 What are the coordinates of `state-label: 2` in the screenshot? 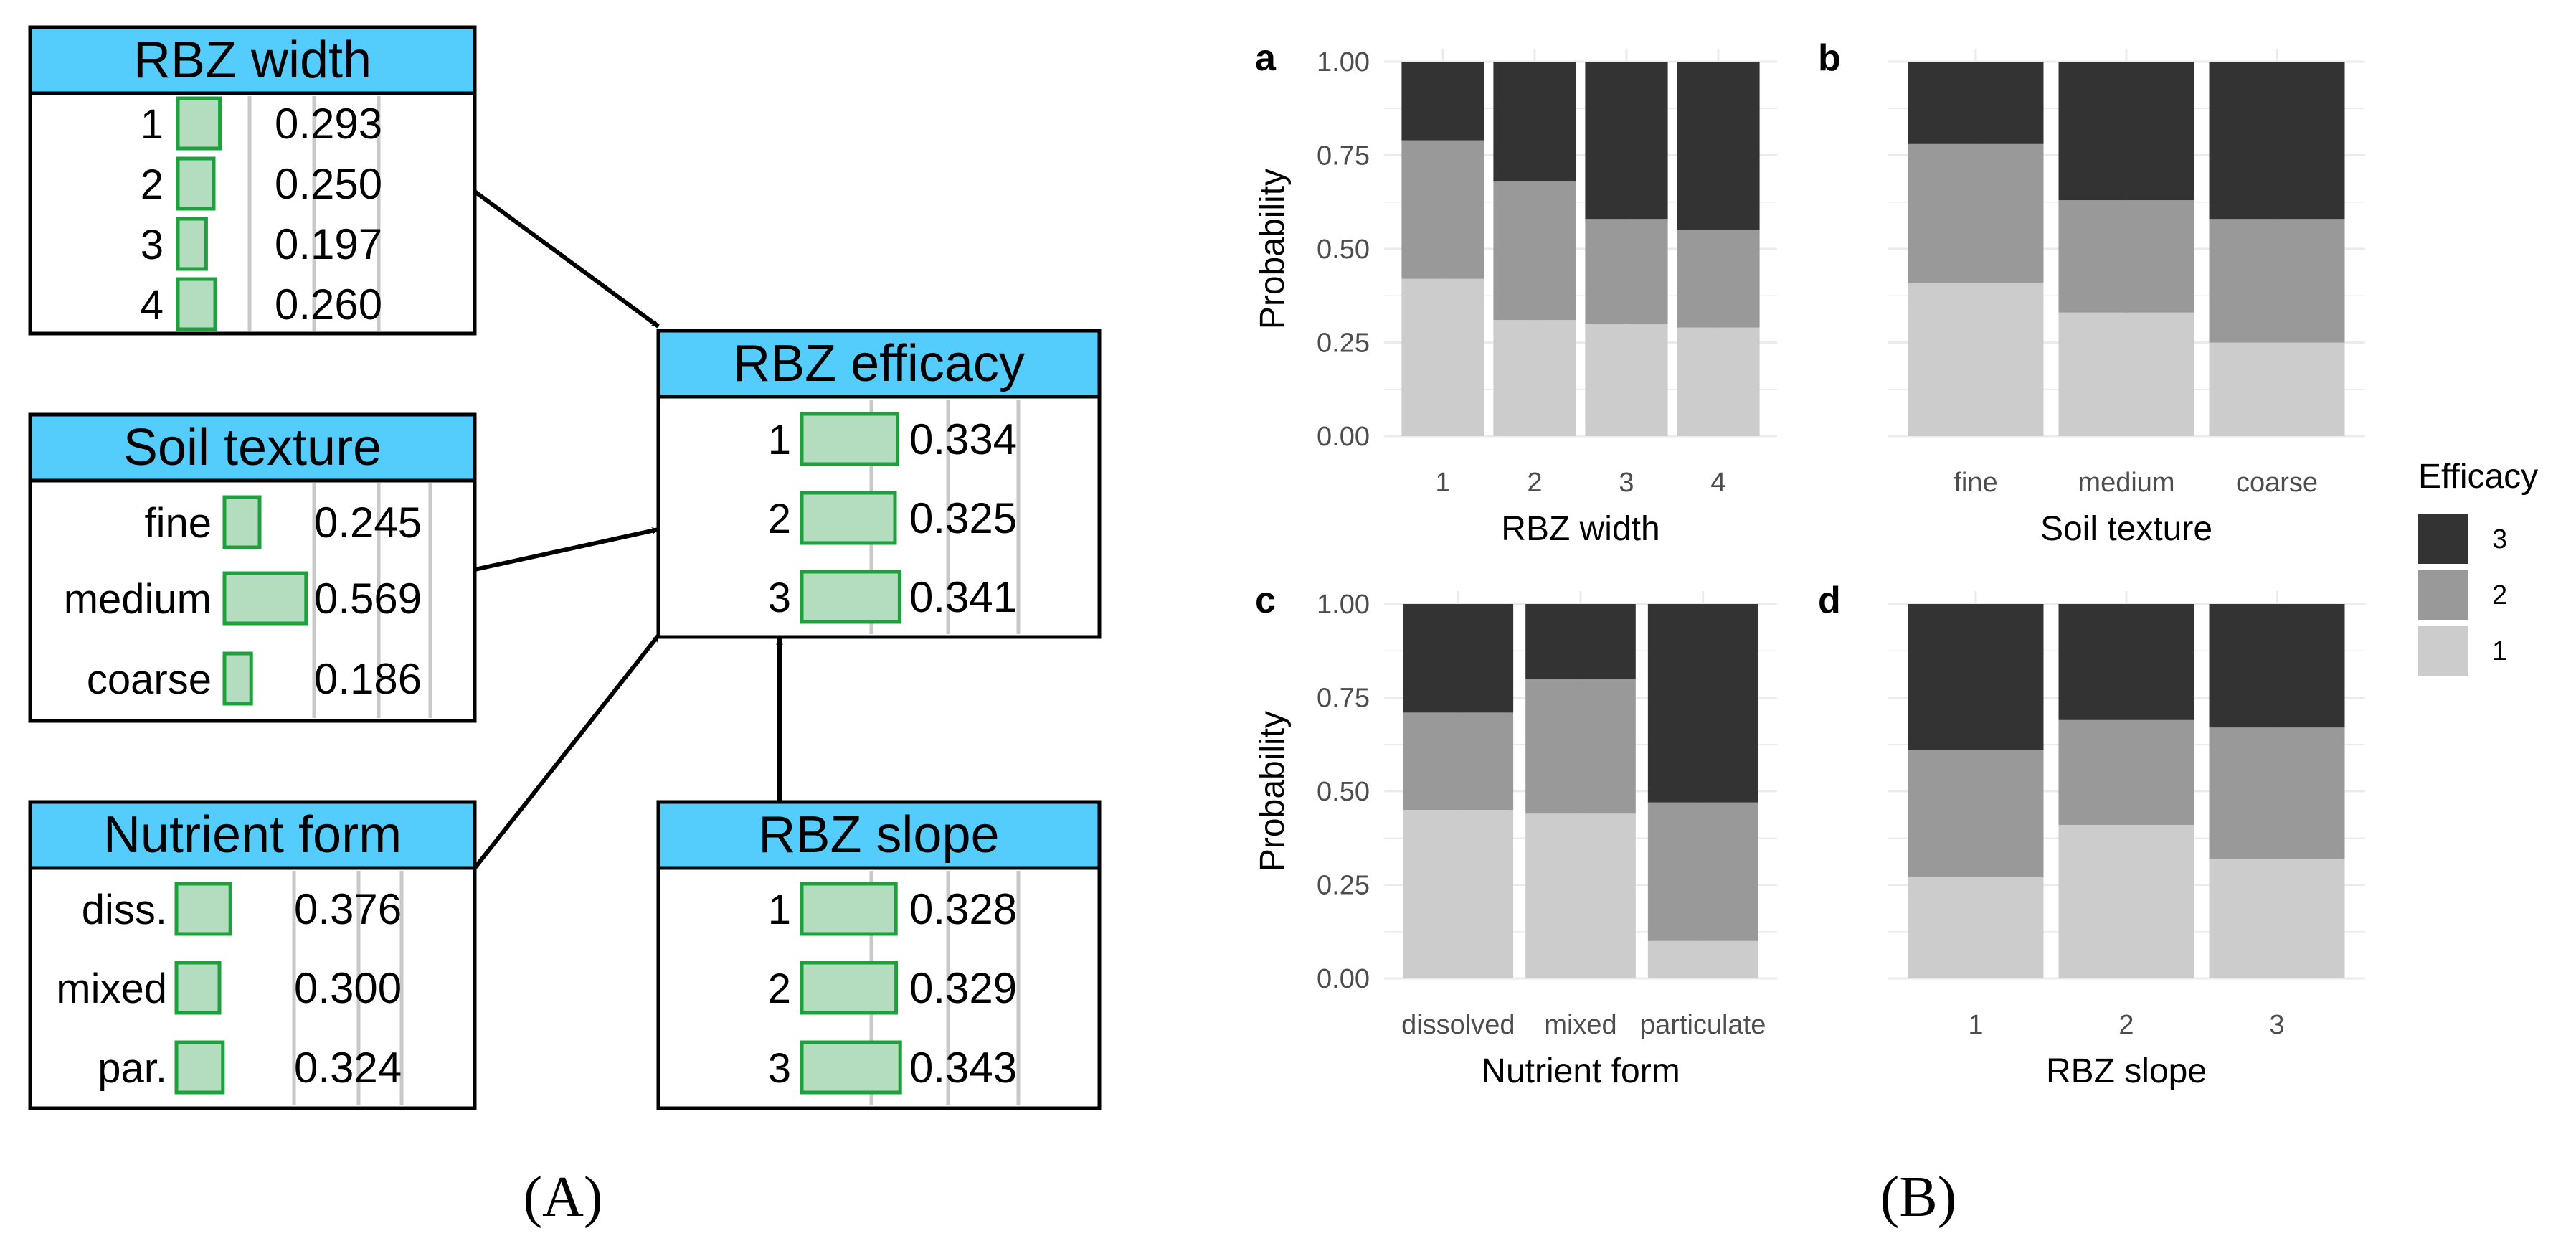 It's located at (152, 184).